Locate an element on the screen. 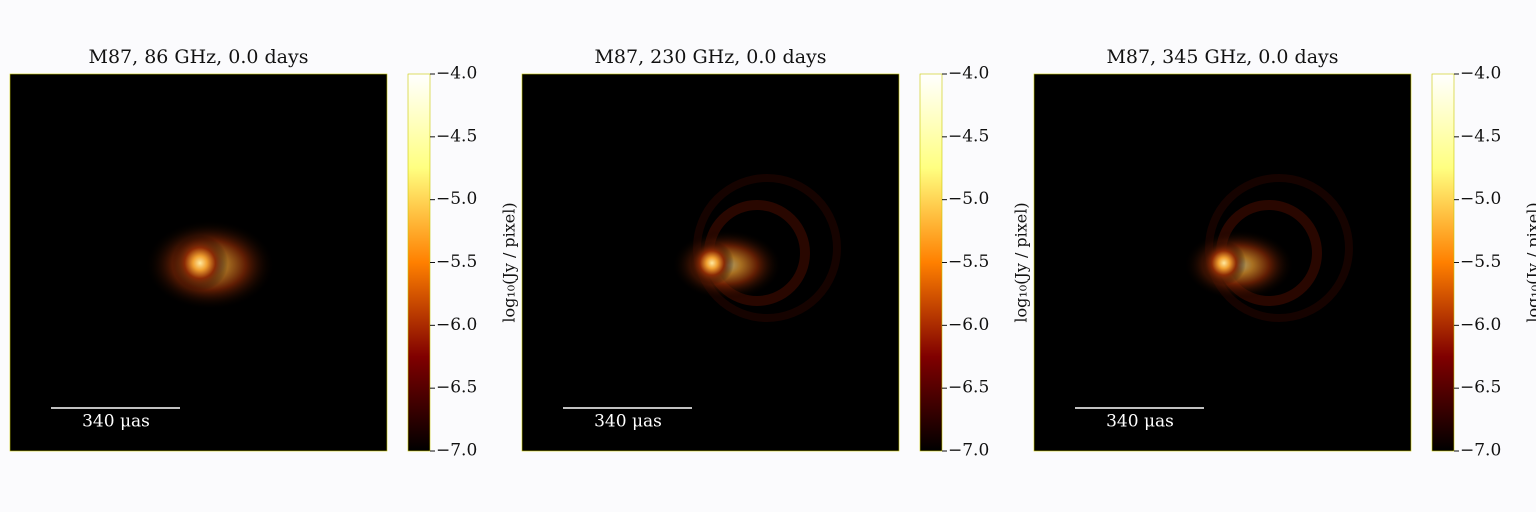 This screenshot has width=1536, height=512. panel-title: M87, 230 GHz, 0.0 days is located at coordinates (710, 57).